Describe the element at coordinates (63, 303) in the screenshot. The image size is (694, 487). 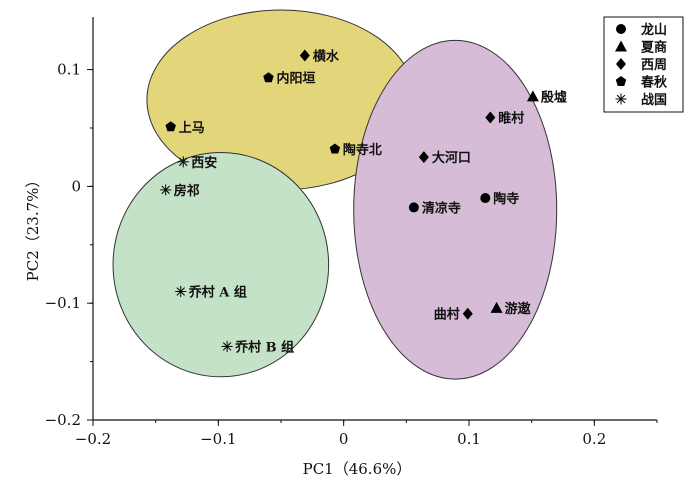
I see `y-tick-label: −0.1` at that location.